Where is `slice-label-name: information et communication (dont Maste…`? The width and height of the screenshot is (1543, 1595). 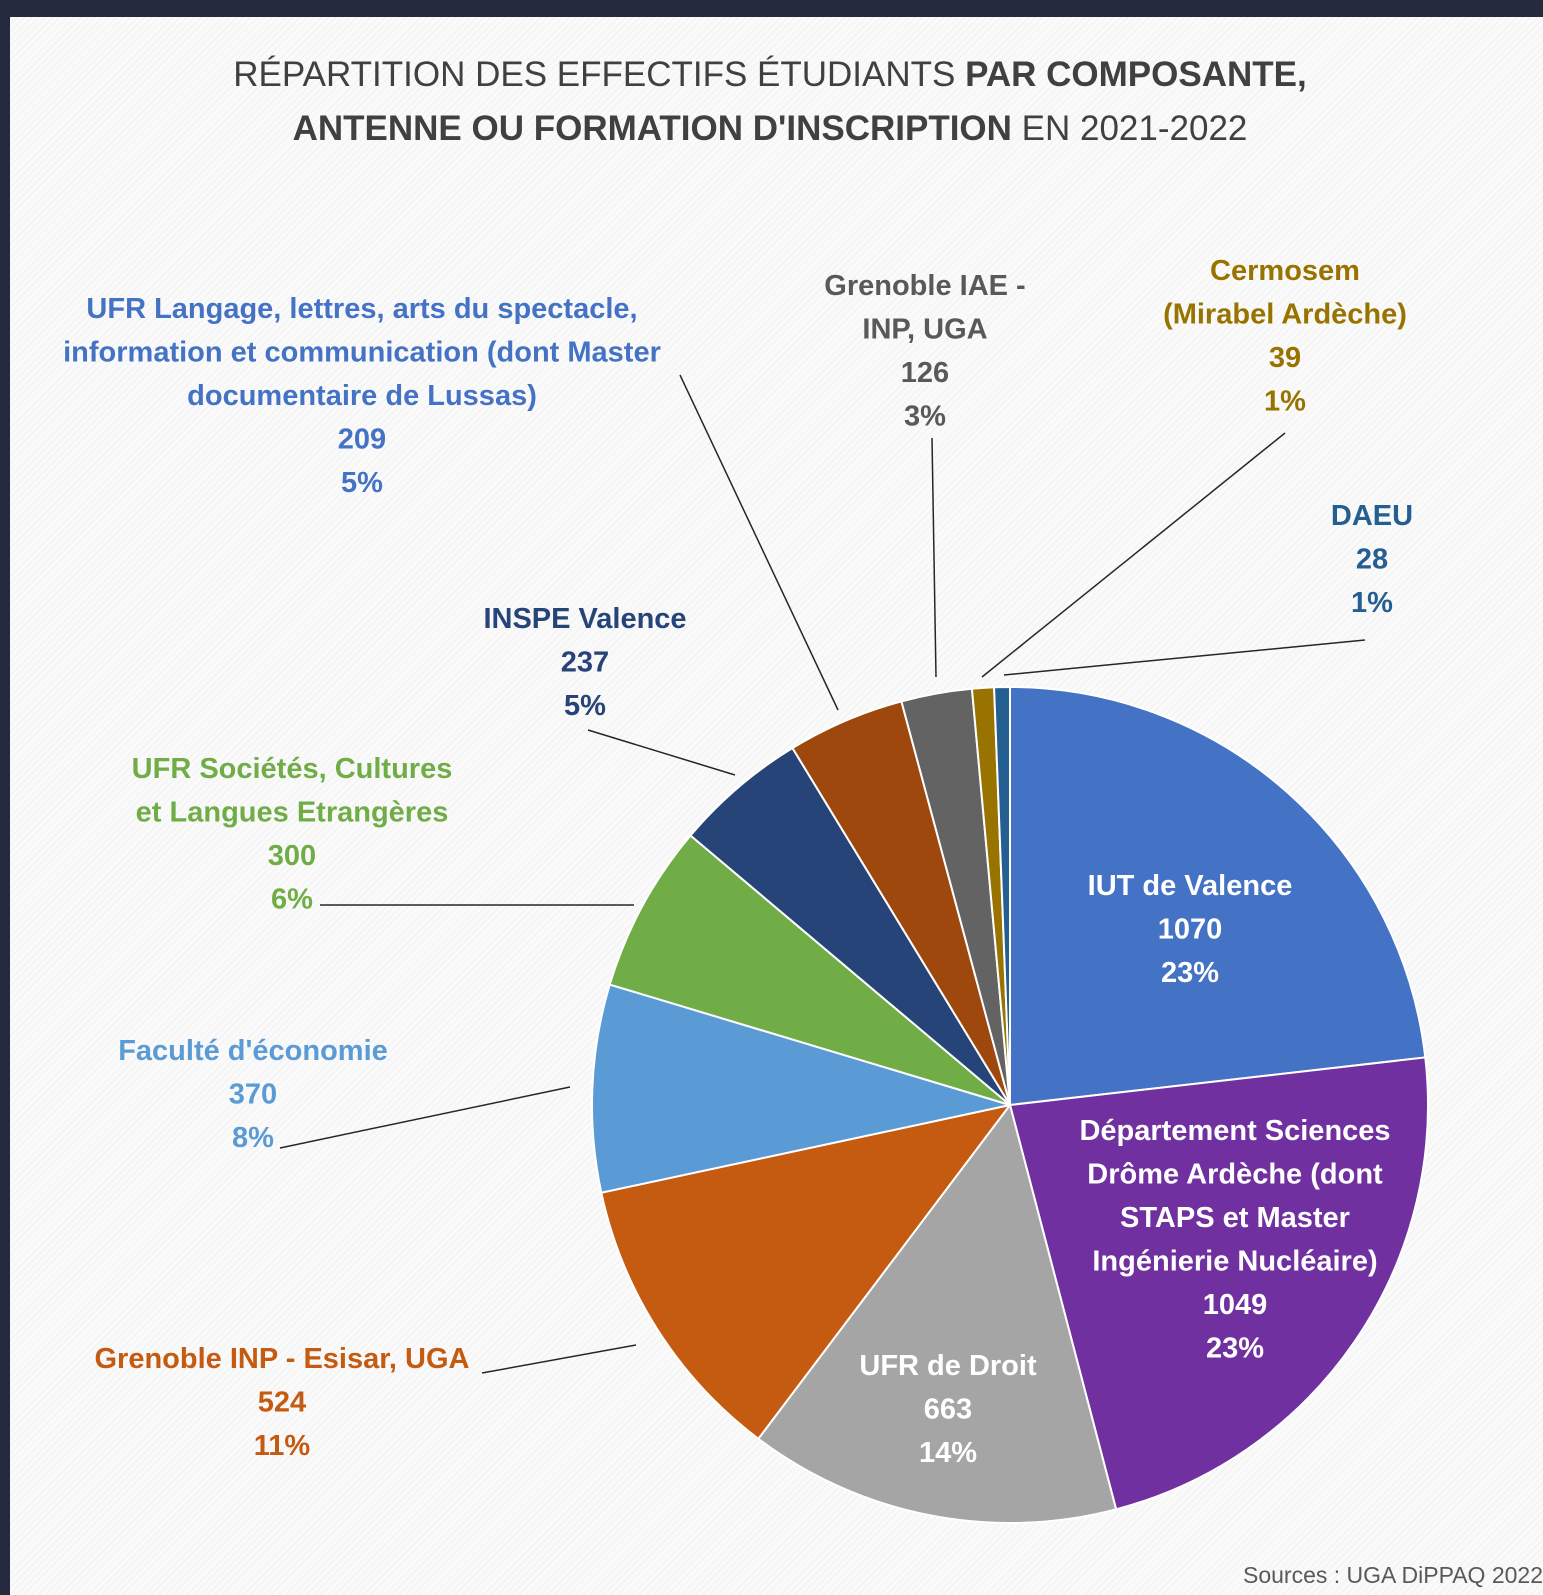
slice-label-name: information et communication (dont Maste… is located at coordinates (362, 353).